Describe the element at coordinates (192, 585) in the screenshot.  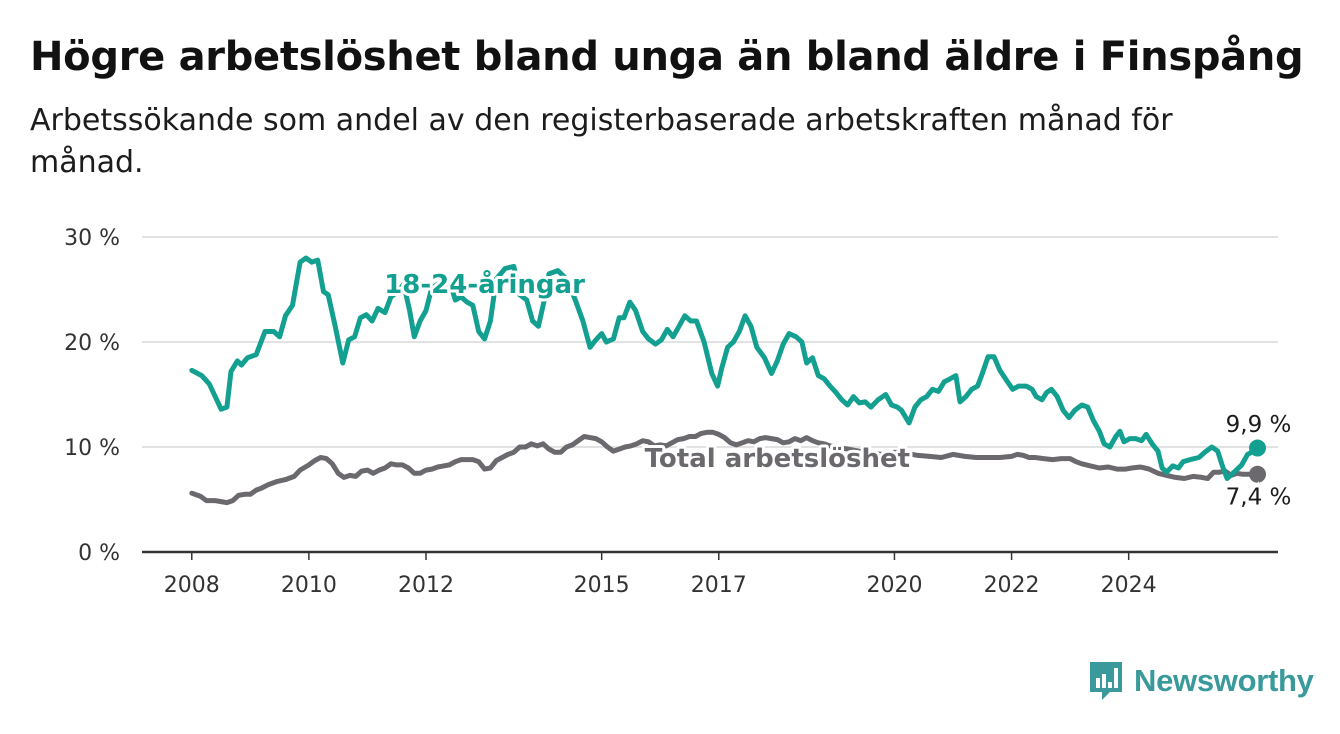
I see `x-tick-label: 2008` at that location.